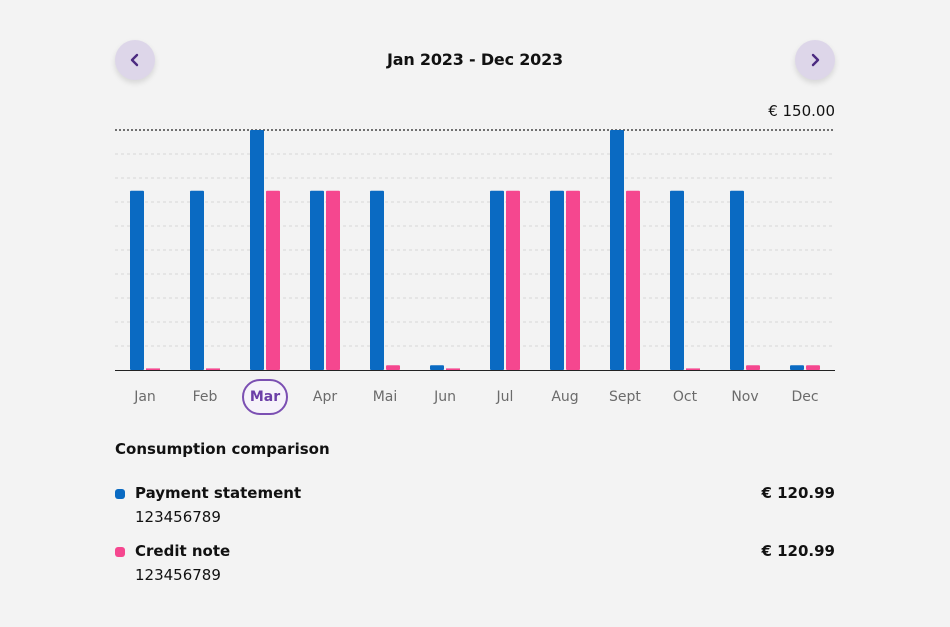  What do you see at coordinates (453, 369) in the screenshot?
I see `bar-credit-jun` at bounding box center [453, 369].